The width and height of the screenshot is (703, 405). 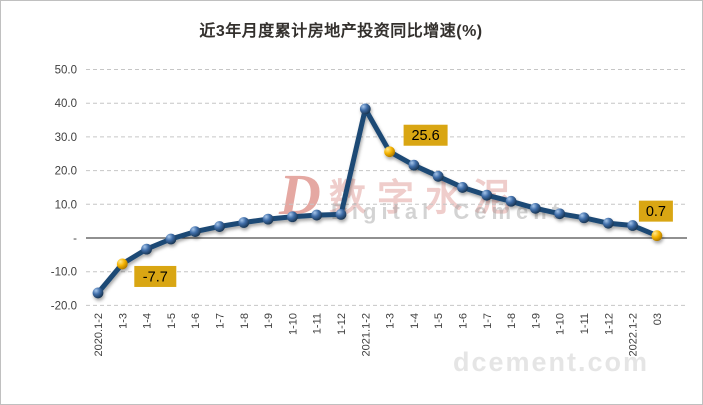 What do you see at coordinates (66, 71) in the screenshot?
I see `y-tick-label: 50.0` at bounding box center [66, 71].